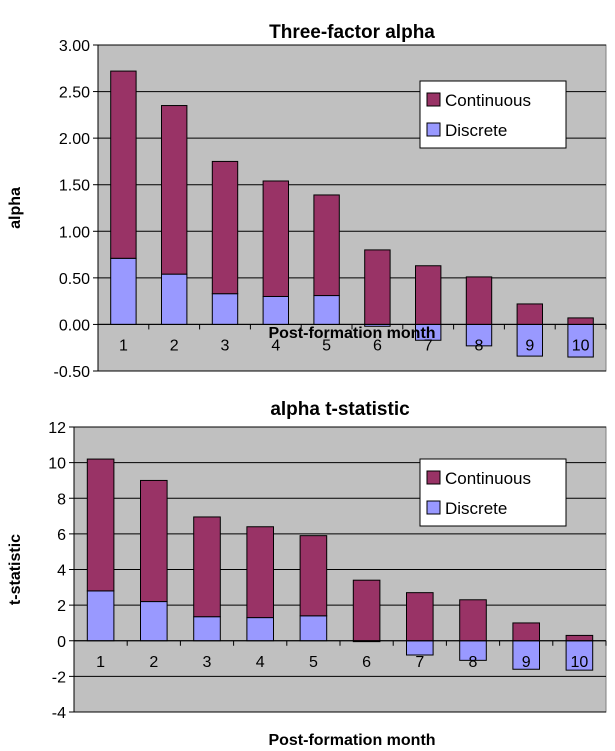  Describe the element at coordinates (59, 713) in the screenshot. I see `y-tick-label: -4` at that location.